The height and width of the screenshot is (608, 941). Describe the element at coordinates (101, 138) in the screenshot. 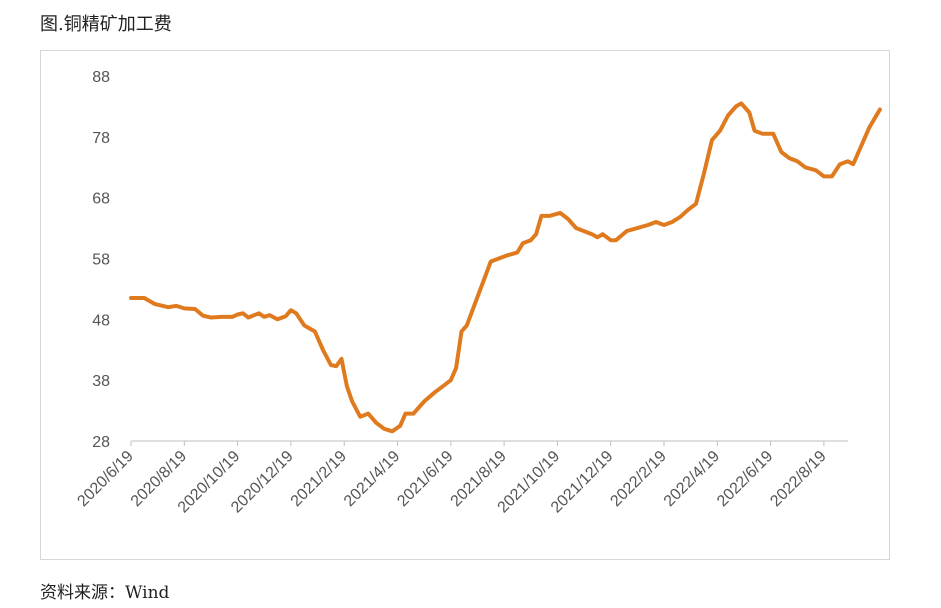

I see `y-tick-label: 78` at that location.